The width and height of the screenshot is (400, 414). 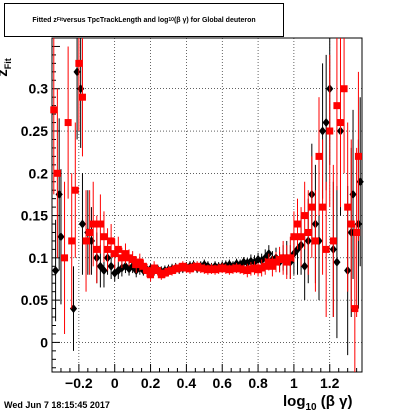 What do you see at coordinates (187, 383) in the screenshot?
I see `x-tick-label: 0.4` at bounding box center [187, 383].